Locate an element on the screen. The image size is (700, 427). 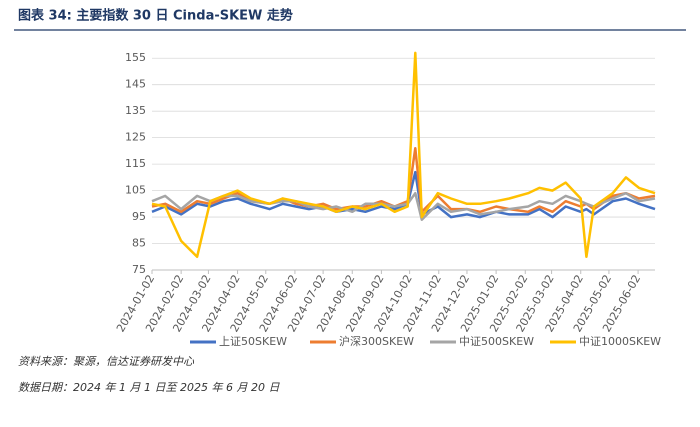
y-tick-label: 85 is located at coordinates (139, 243).